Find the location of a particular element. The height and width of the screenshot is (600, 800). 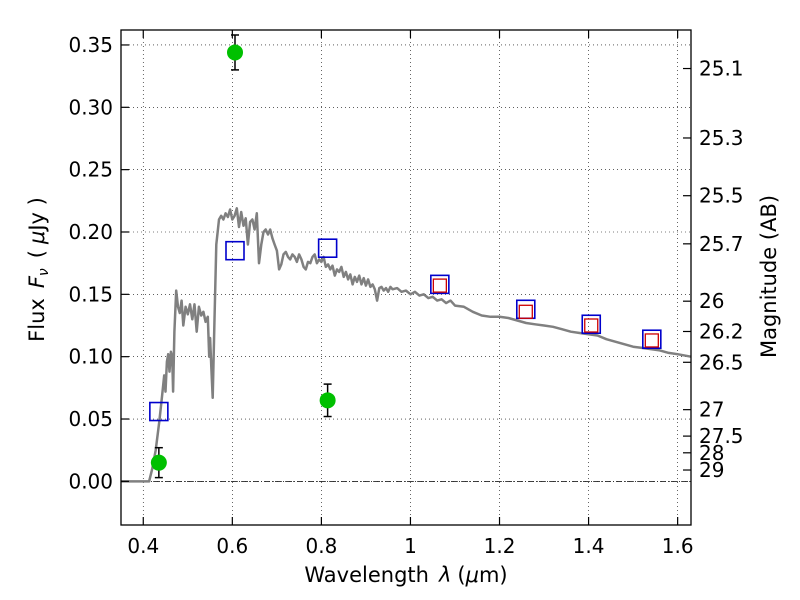

y2-axis-label: Magnitude (AB) is located at coordinates (769, 276).